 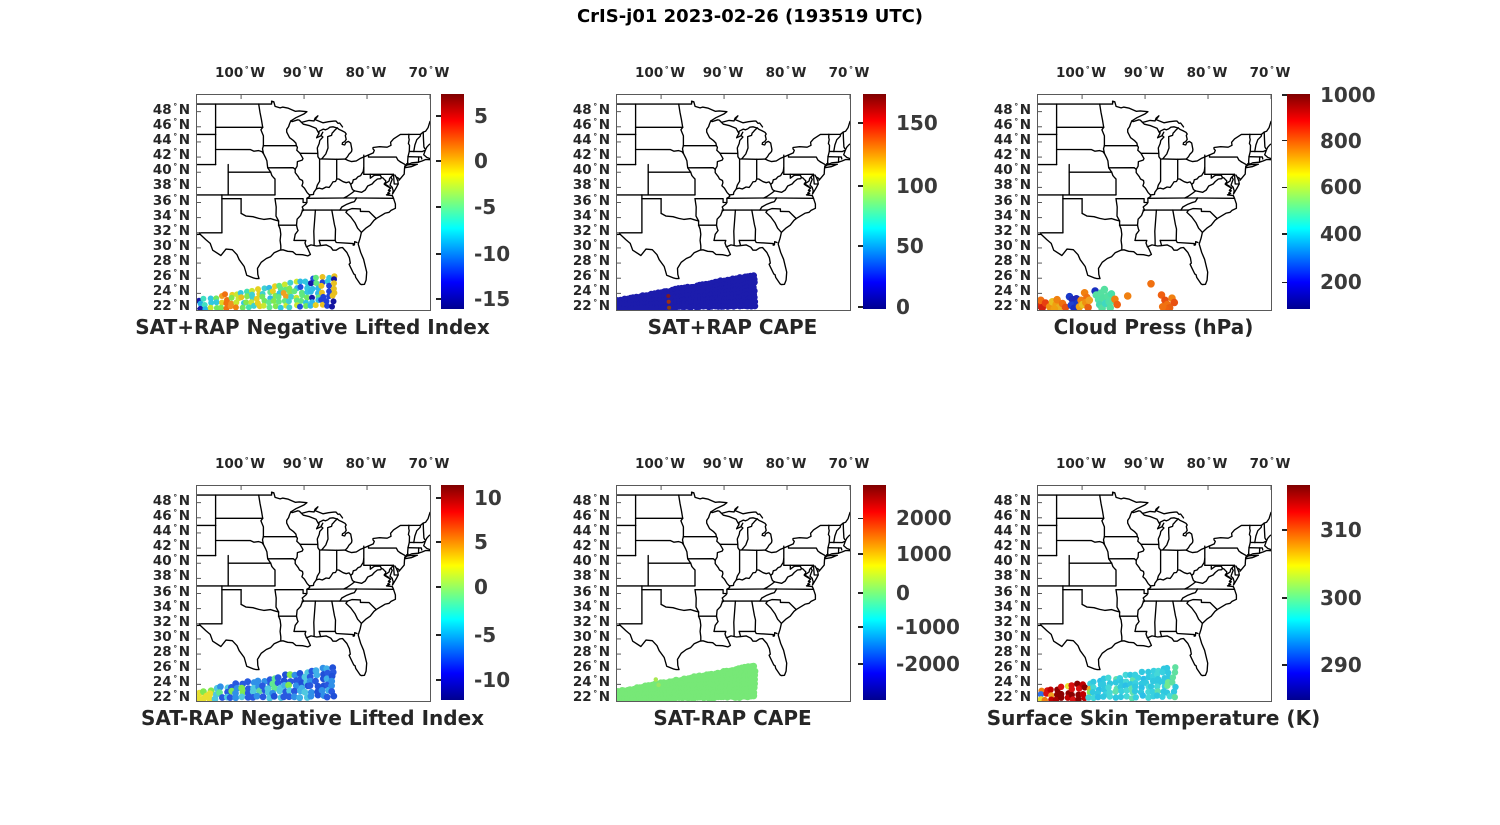 I want to click on panel-title: Surface Skin Temperature (K), so click(x=1153, y=718).